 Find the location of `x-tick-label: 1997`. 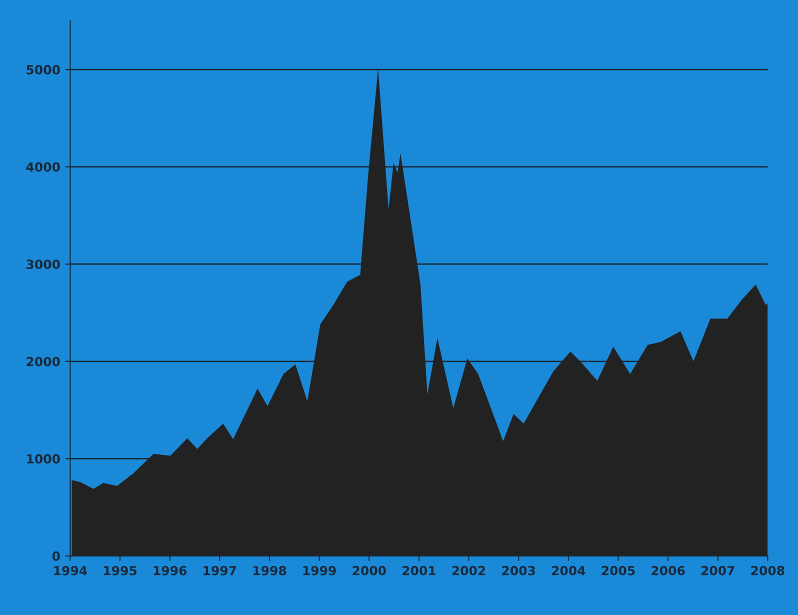

x-tick-label: 1997 is located at coordinates (220, 571).